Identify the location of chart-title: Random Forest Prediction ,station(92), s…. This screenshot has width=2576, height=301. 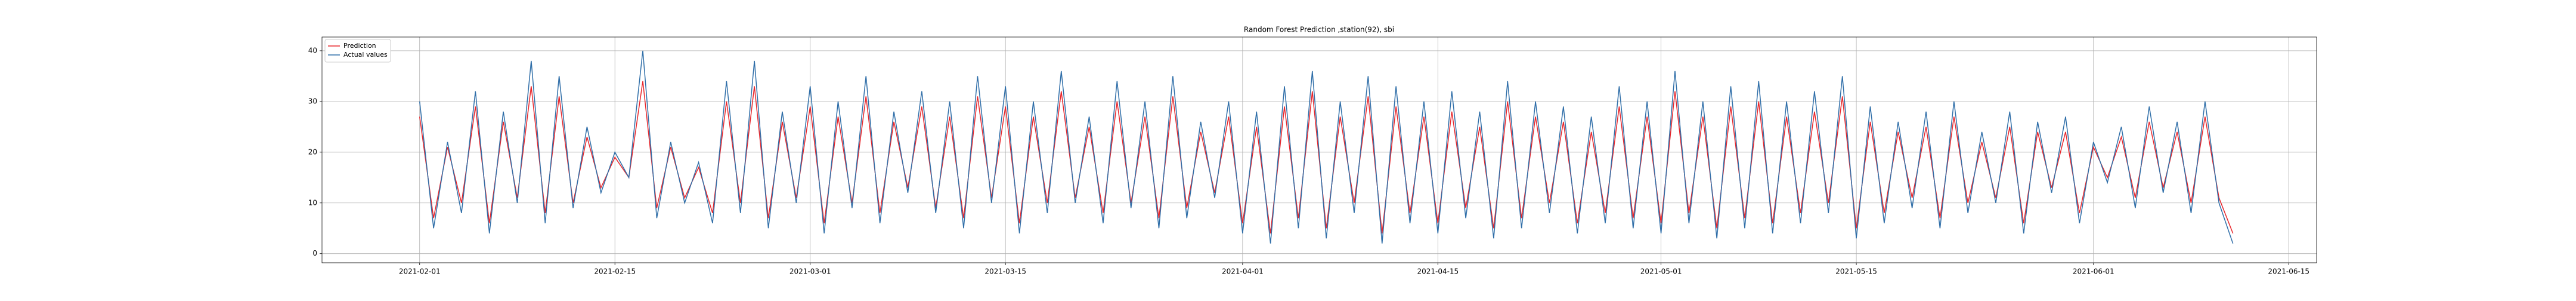
(1319, 30).